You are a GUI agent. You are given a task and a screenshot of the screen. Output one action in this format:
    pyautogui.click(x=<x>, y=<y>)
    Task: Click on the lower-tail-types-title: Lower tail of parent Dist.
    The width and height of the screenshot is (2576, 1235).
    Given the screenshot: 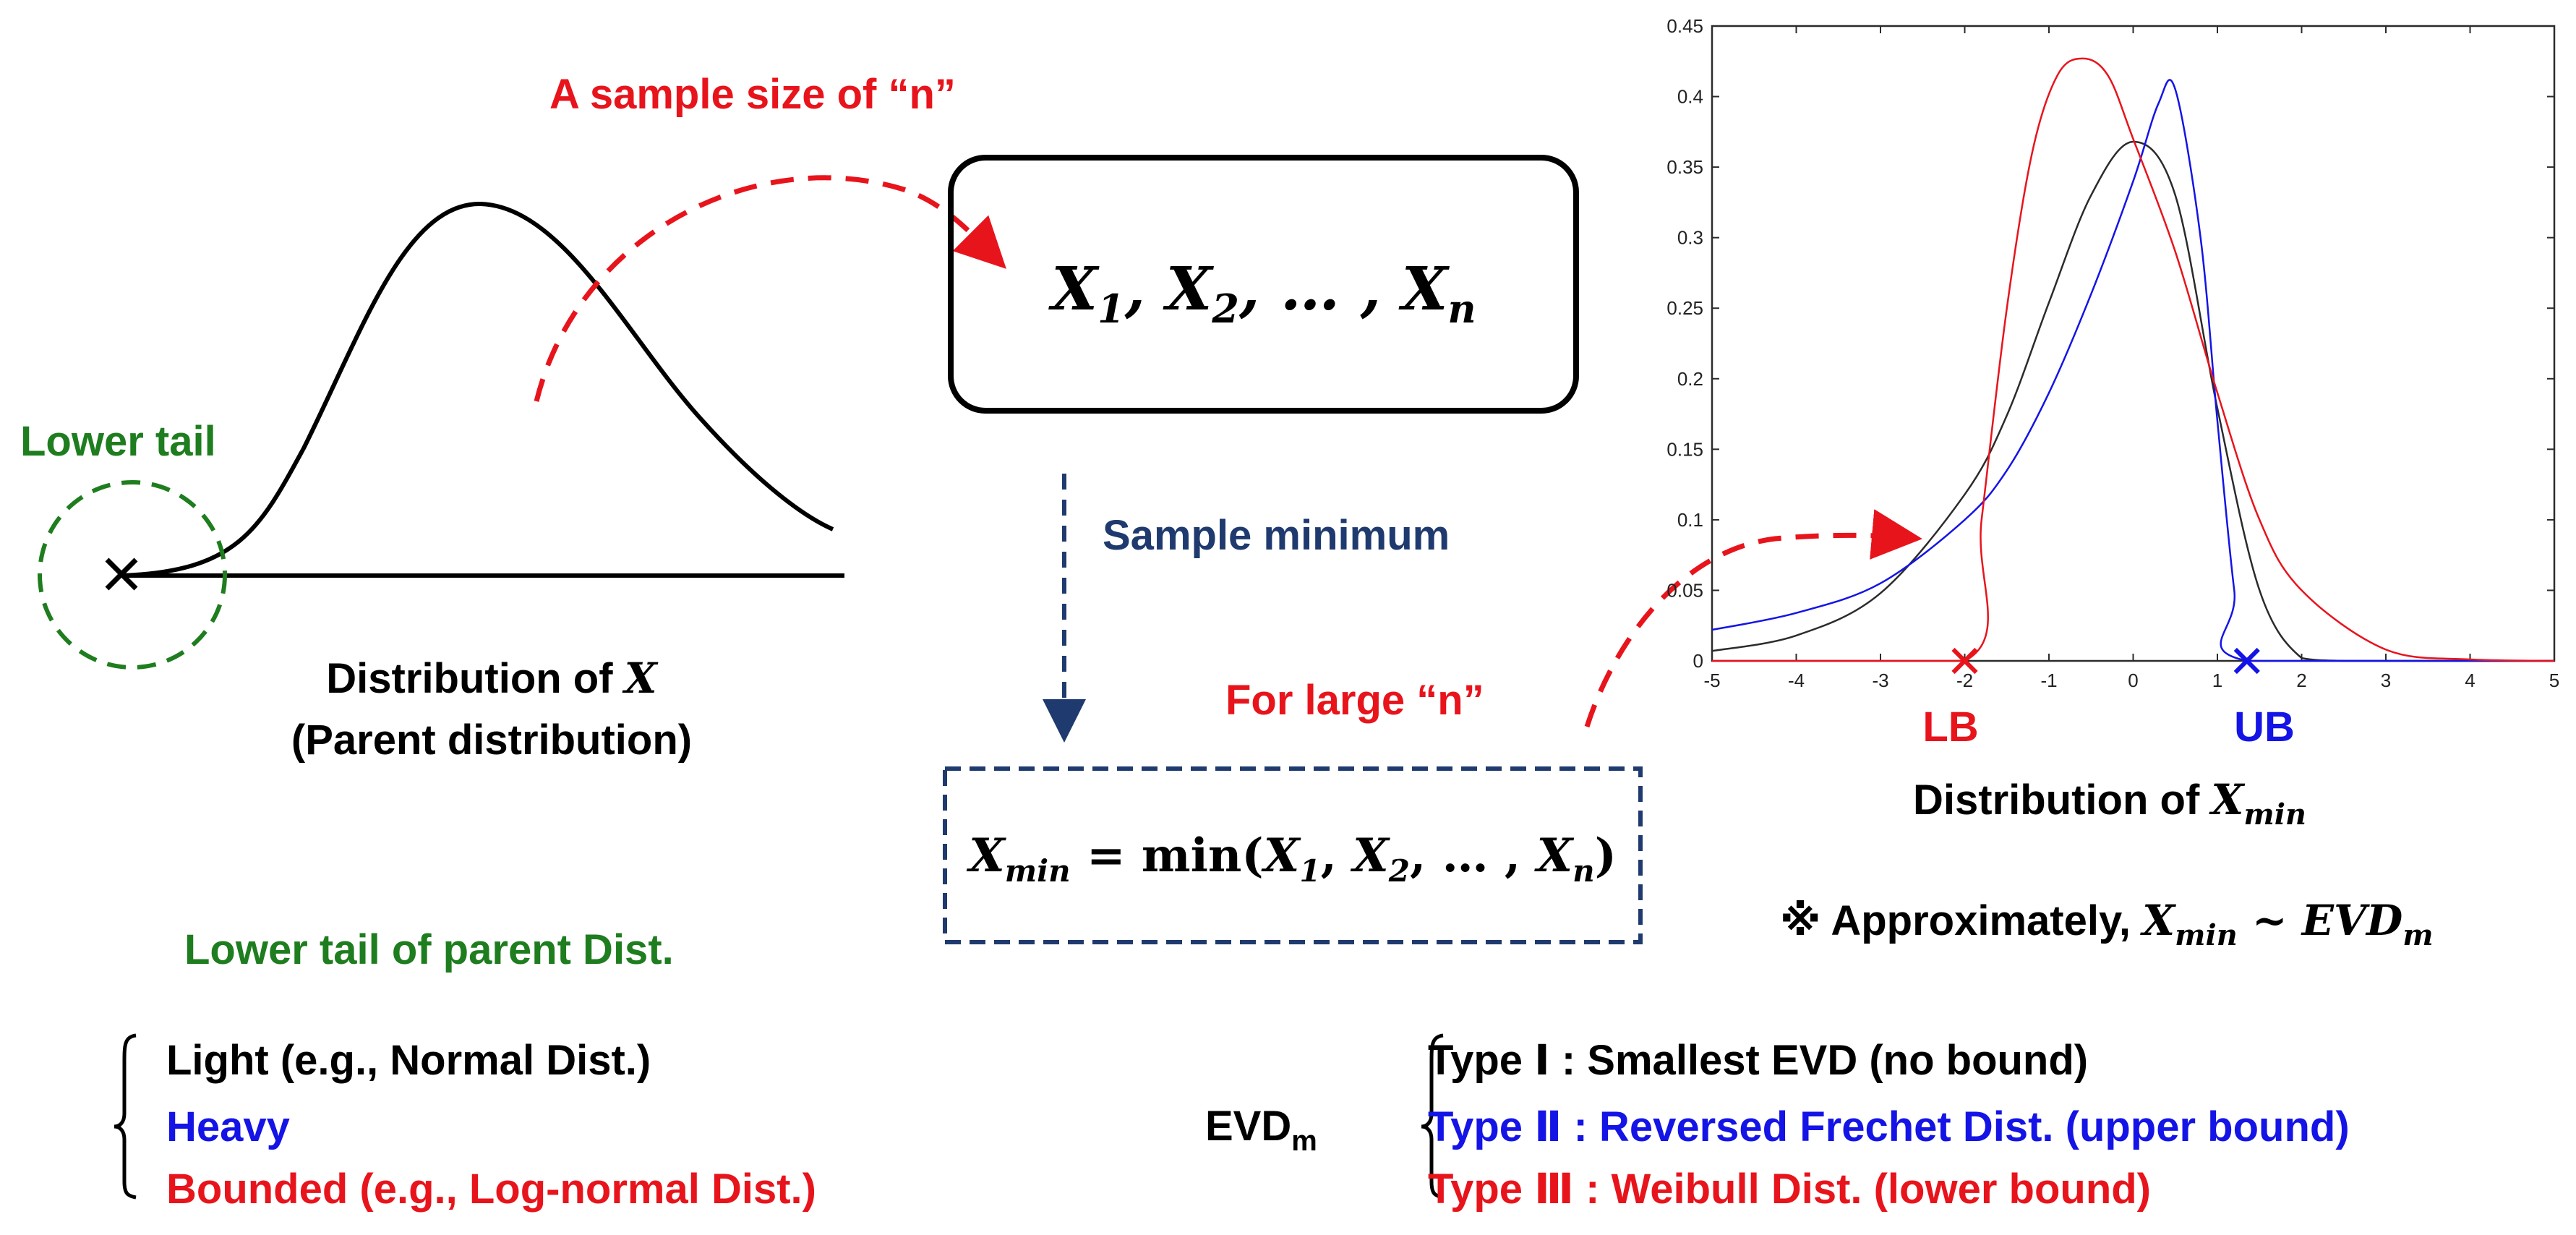 What is the action you would take?
    pyautogui.click(x=429, y=949)
    